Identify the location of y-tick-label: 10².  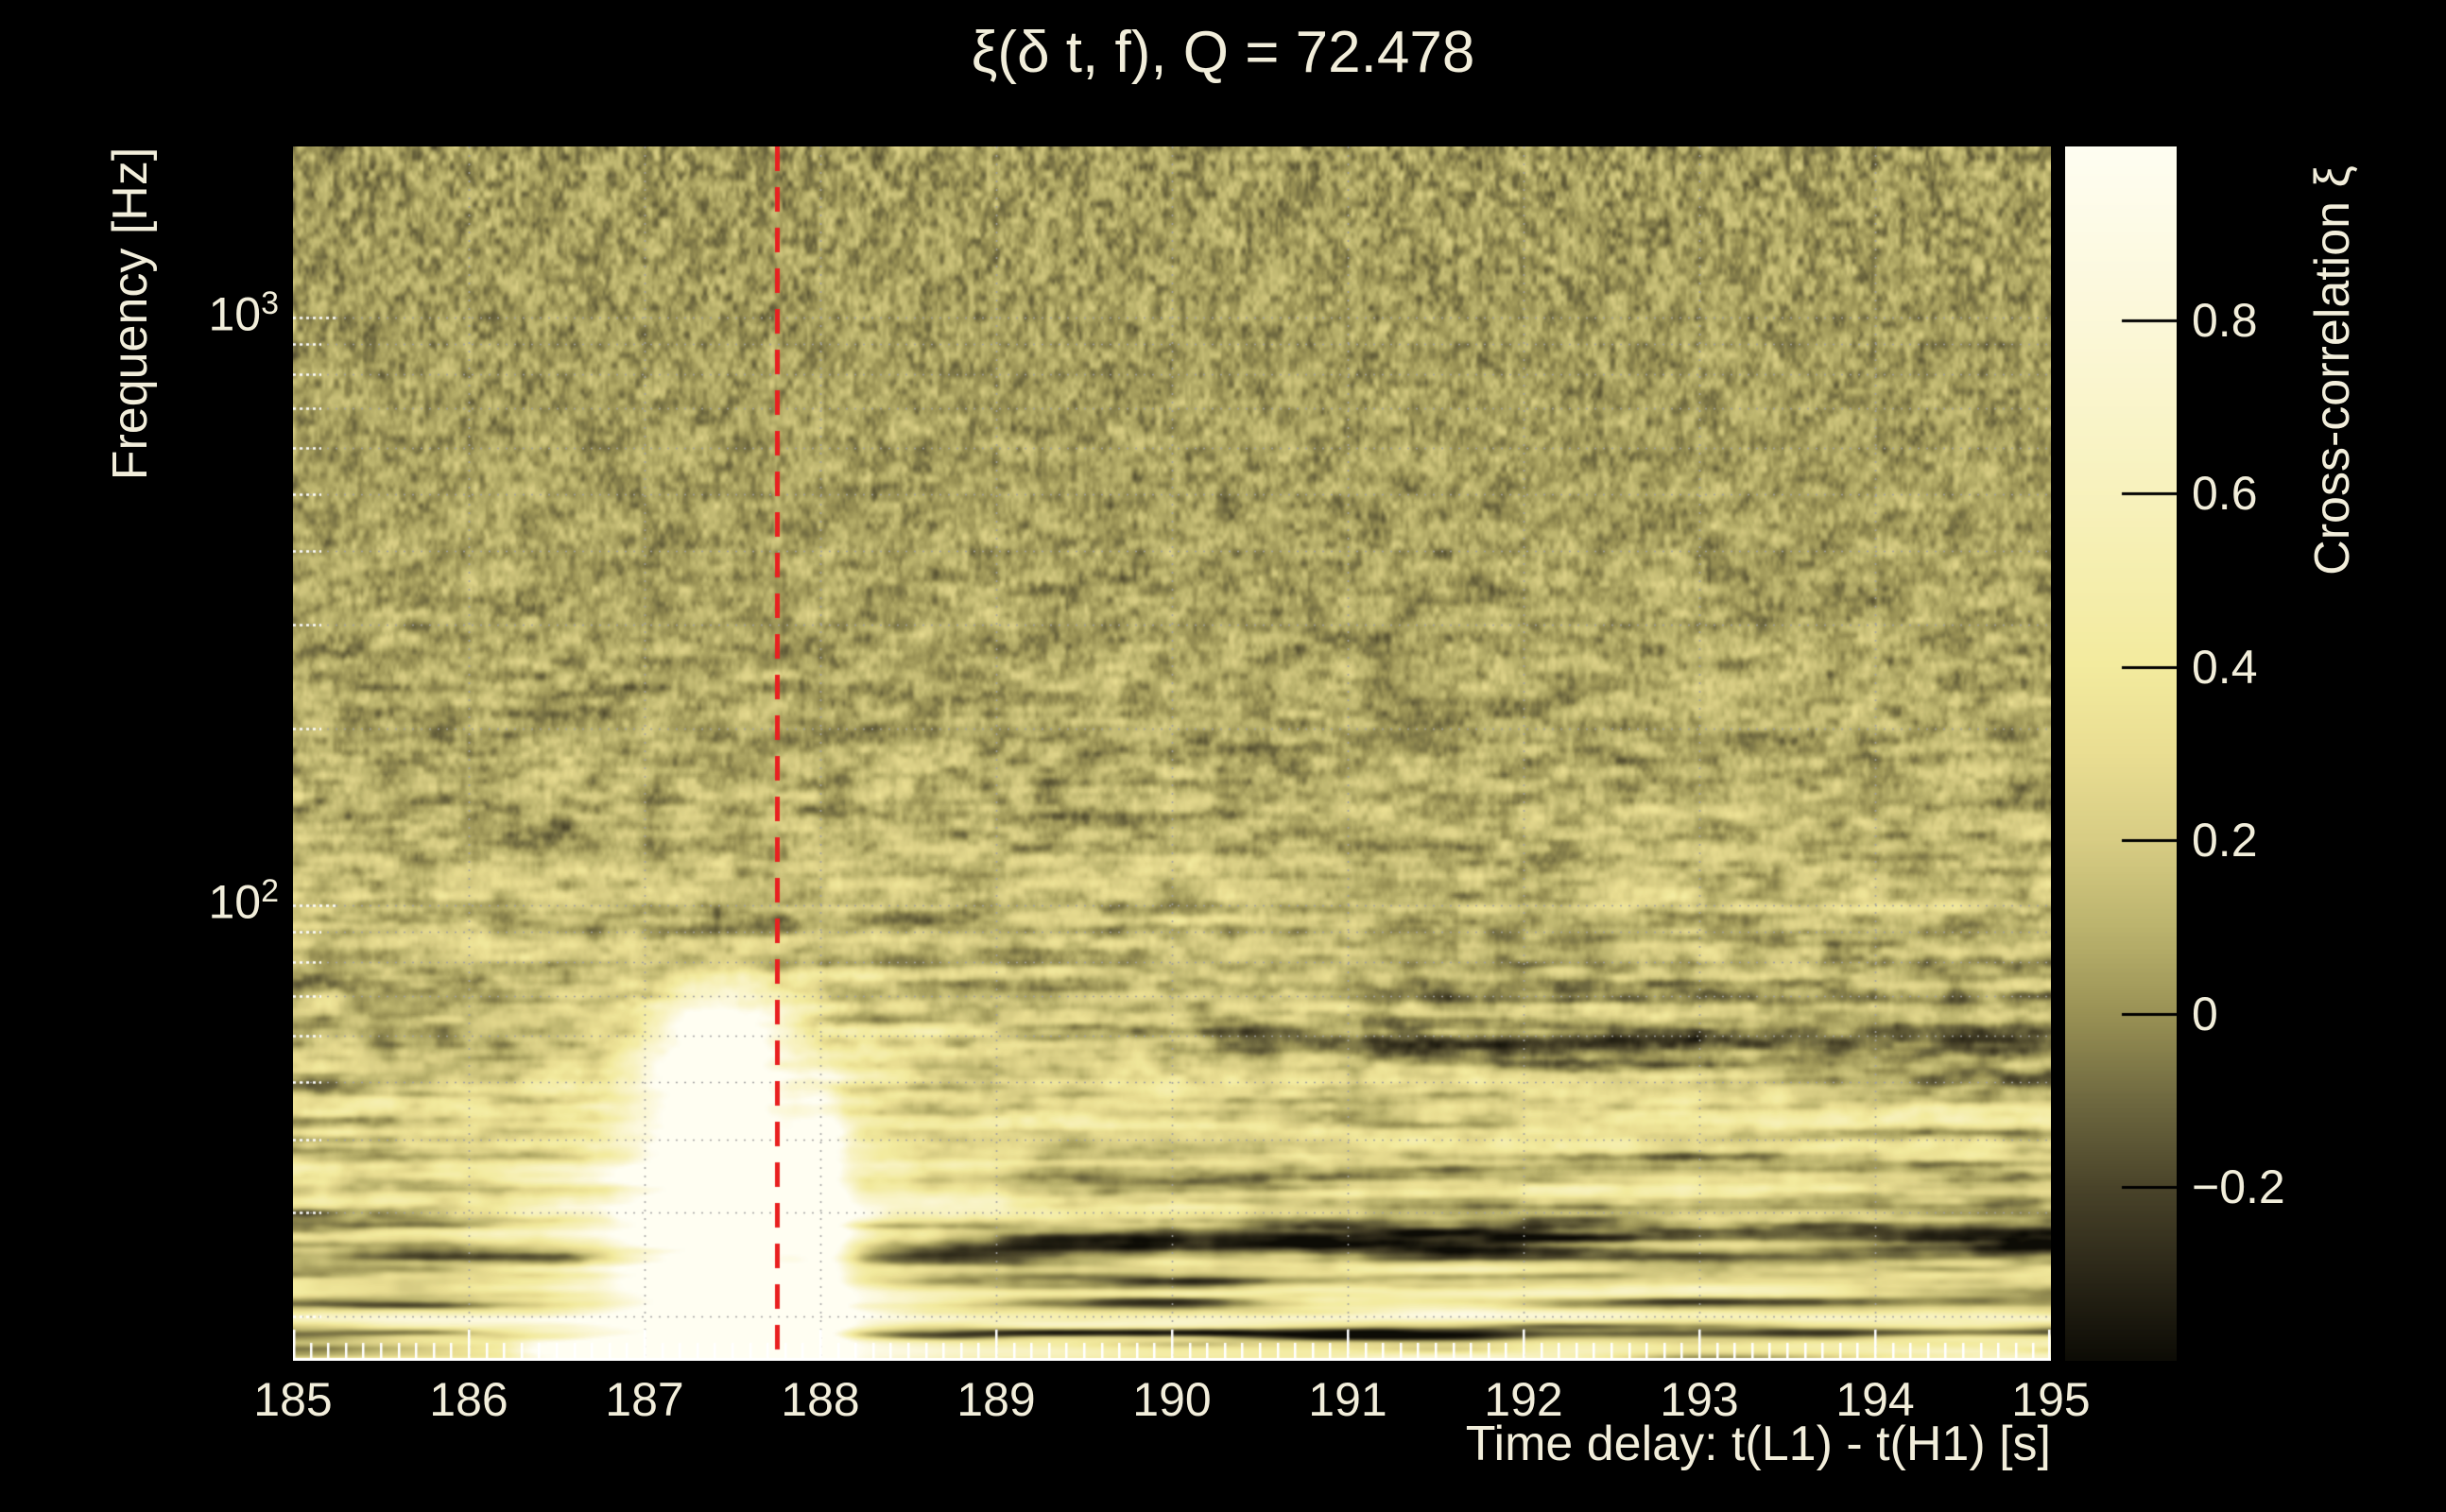
(243, 900).